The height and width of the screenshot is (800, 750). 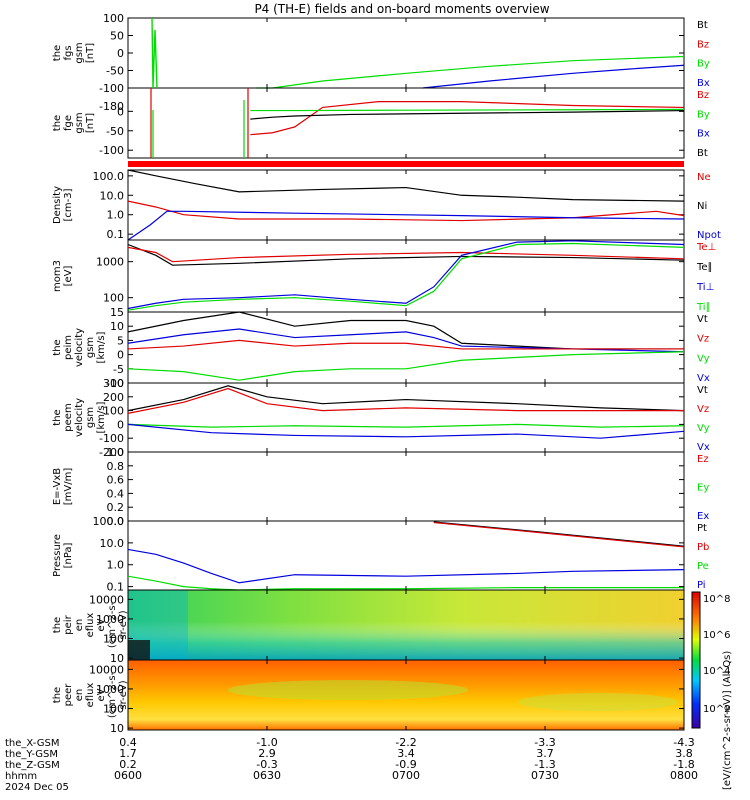 What do you see at coordinates (90, 695) in the screenshot?
I see `y-axis-label-line: eflux` at bounding box center [90, 695].